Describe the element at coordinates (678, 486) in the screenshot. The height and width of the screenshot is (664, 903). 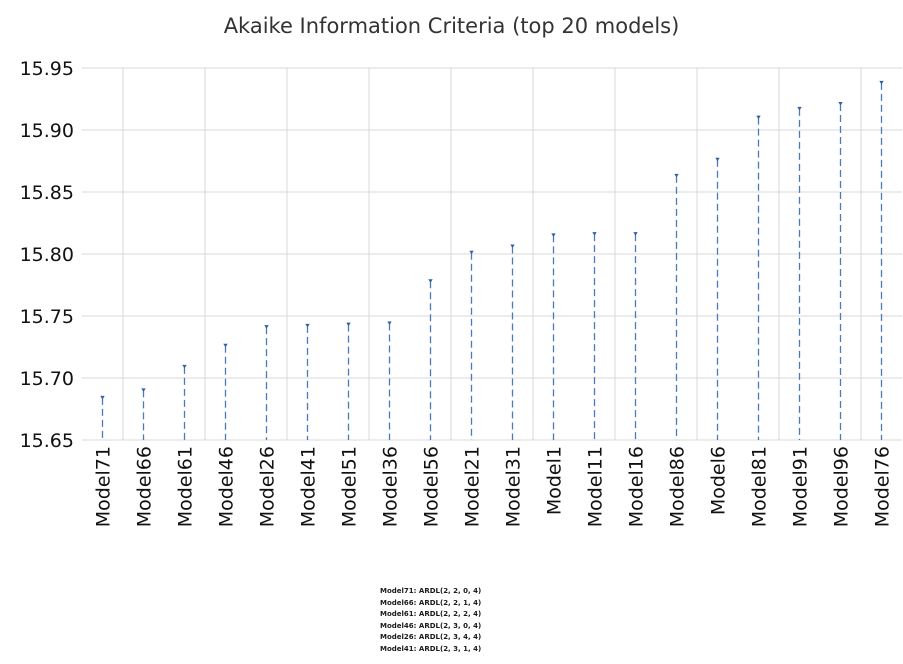
I see `x-tick-label: Model86` at that location.